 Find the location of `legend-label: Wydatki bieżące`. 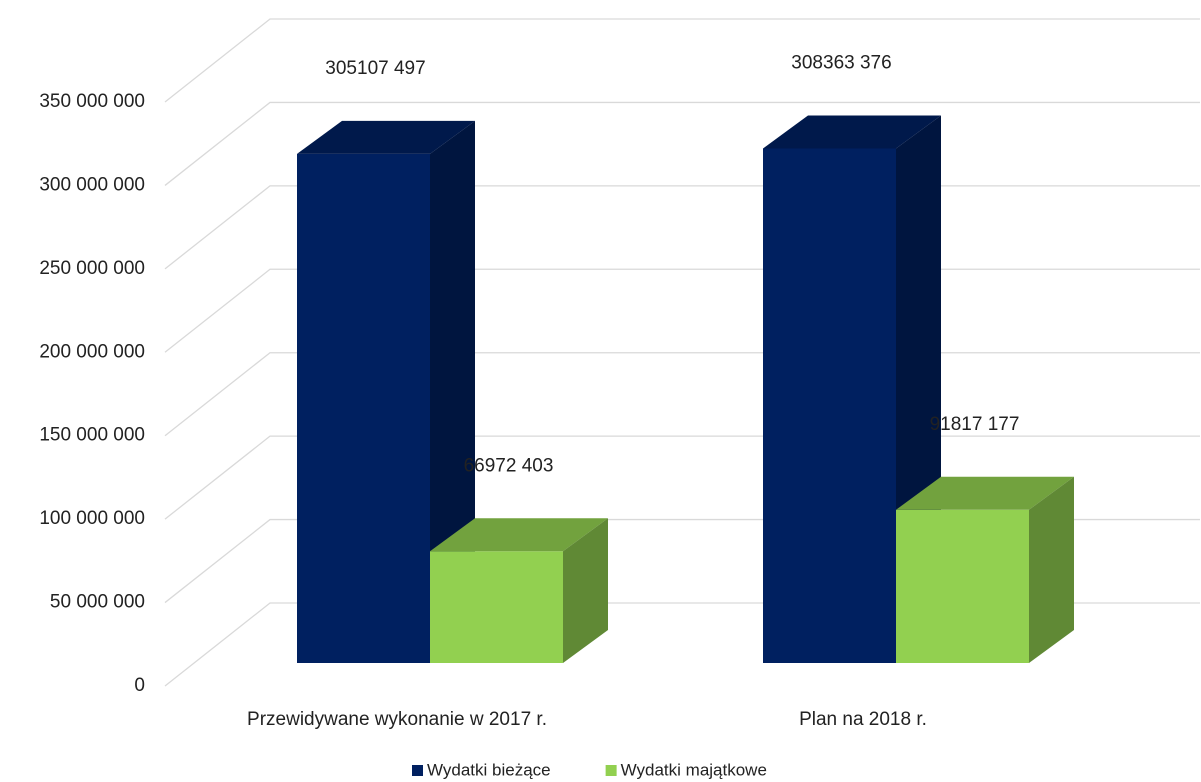

legend-label: Wydatki bieżące is located at coordinates (489, 769).